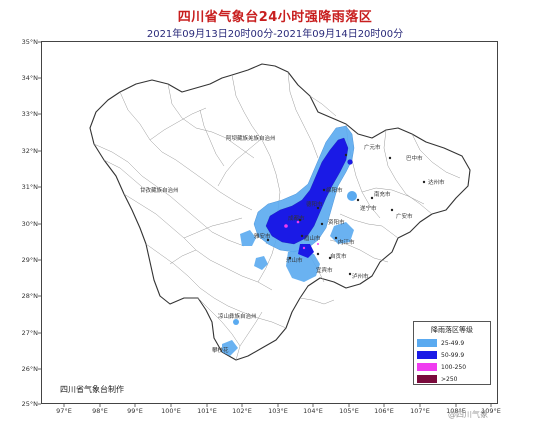 This screenshot has width=550, height=430. I want to click on lat-label: 30°N, so click(29, 224).